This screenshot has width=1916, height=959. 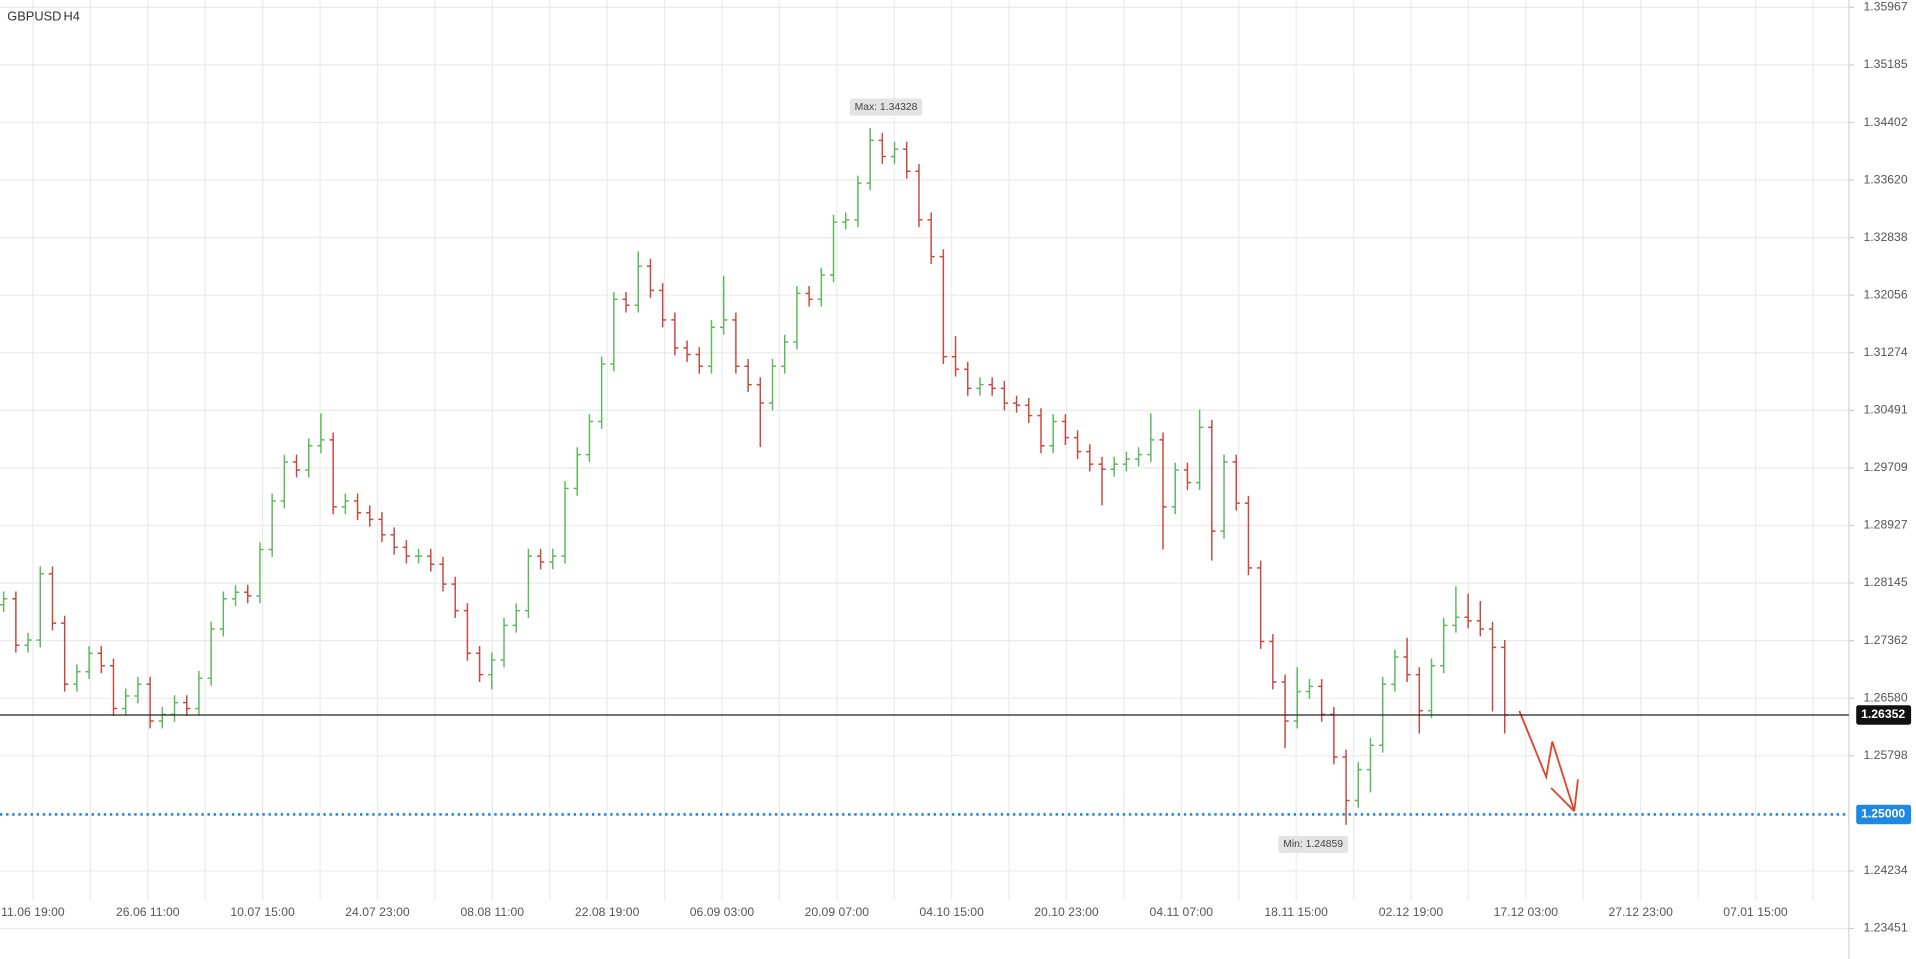 I want to click on max-label: Max: 1.34328, so click(x=886, y=107).